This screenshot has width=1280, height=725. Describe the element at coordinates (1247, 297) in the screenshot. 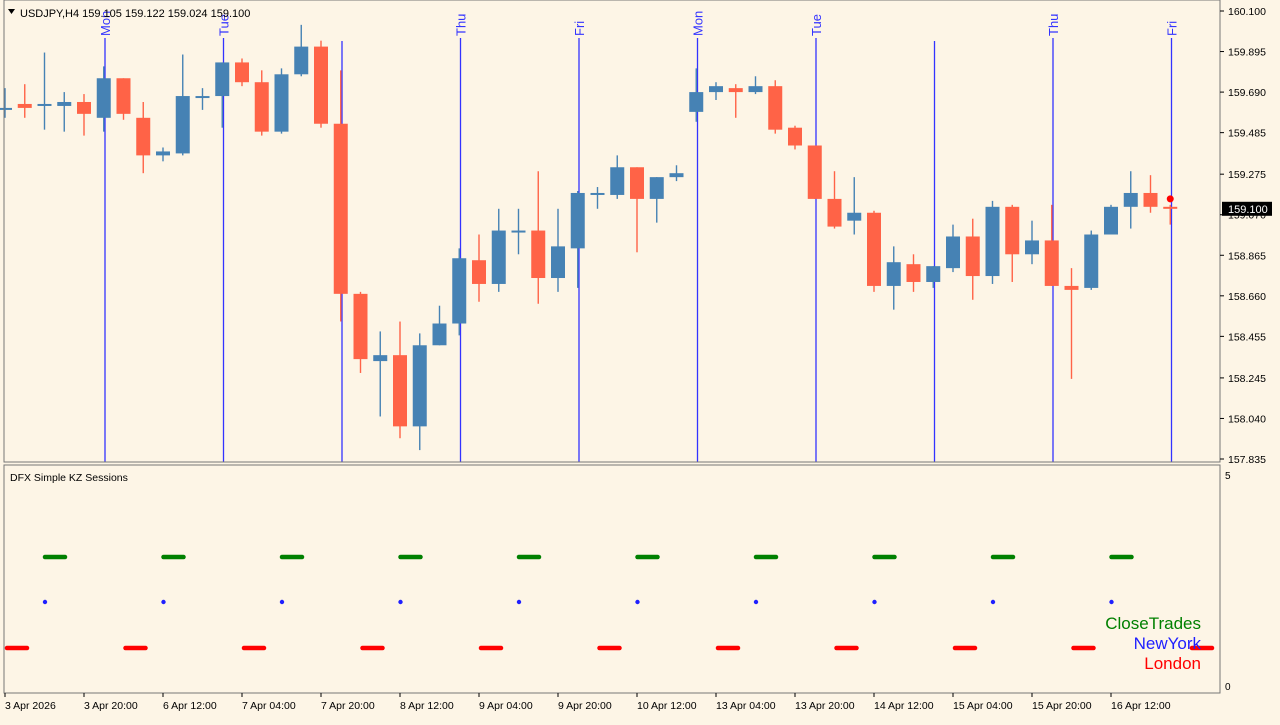

I see `price-tick-label: 158.660` at that location.